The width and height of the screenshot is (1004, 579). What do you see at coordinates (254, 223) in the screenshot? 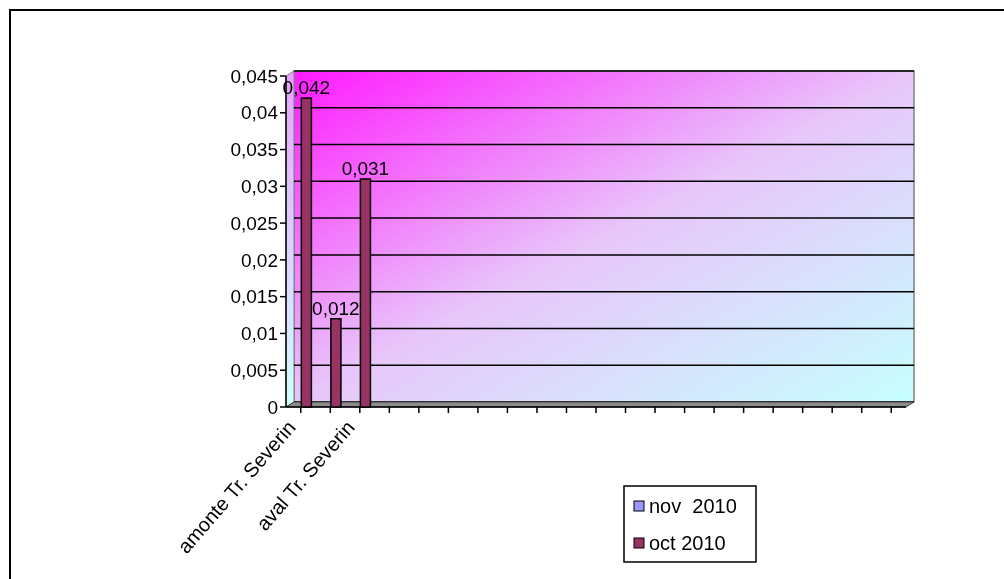
I see `y-tick-label: 0,025` at bounding box center [254, 223].